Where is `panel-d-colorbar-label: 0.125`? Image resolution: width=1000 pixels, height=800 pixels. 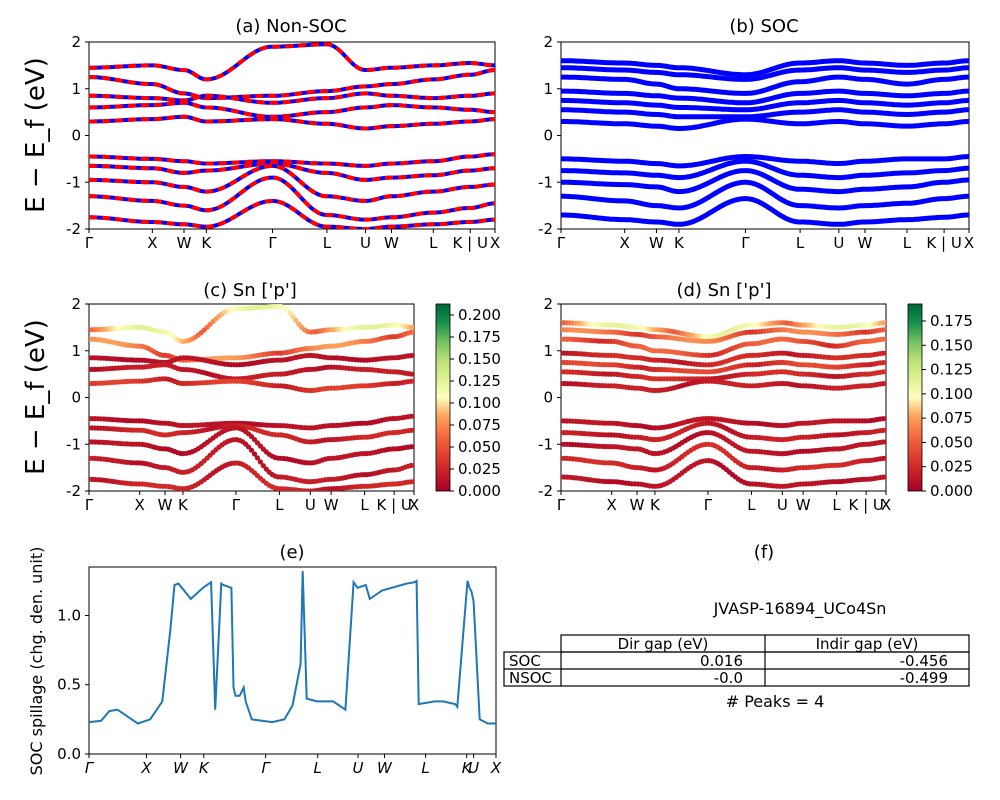 panel-d-colorbar-label: 0.125 is located at coordinates (951, 370).